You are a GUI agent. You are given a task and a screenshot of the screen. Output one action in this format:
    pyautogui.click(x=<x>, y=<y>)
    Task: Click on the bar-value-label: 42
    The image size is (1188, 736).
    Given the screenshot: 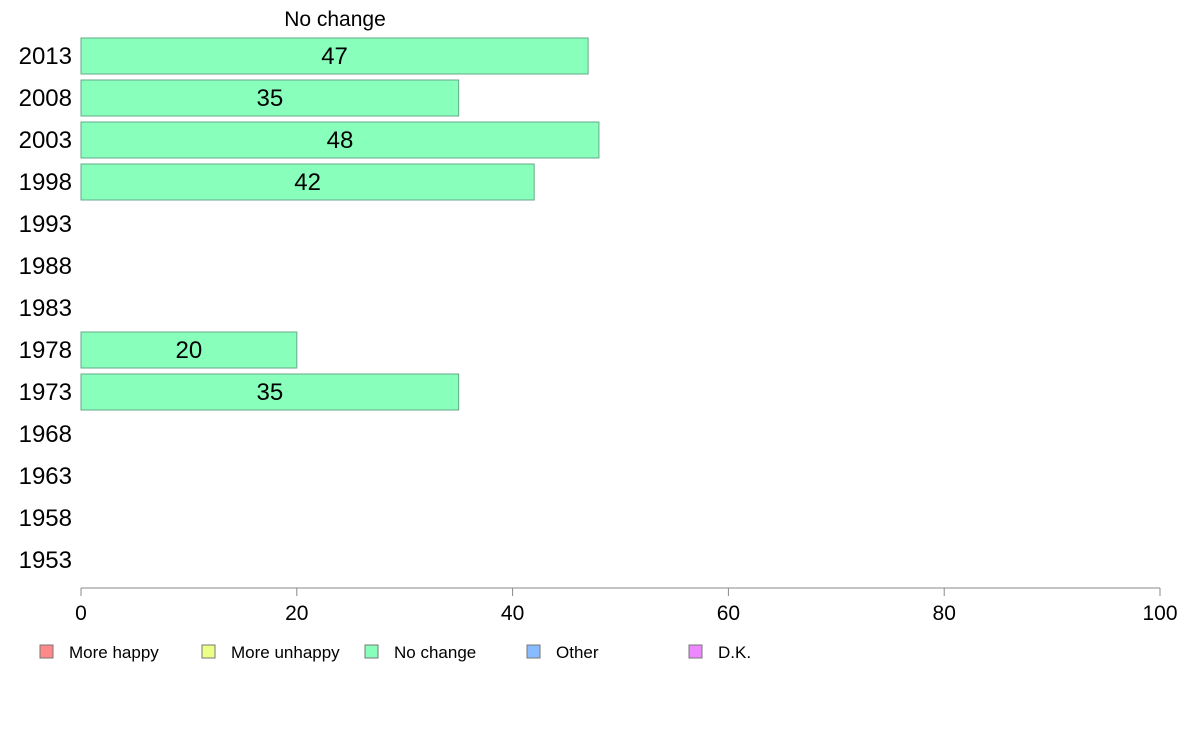 What is the action you would take?
    pyautogui.click(x=307, y=182)
    